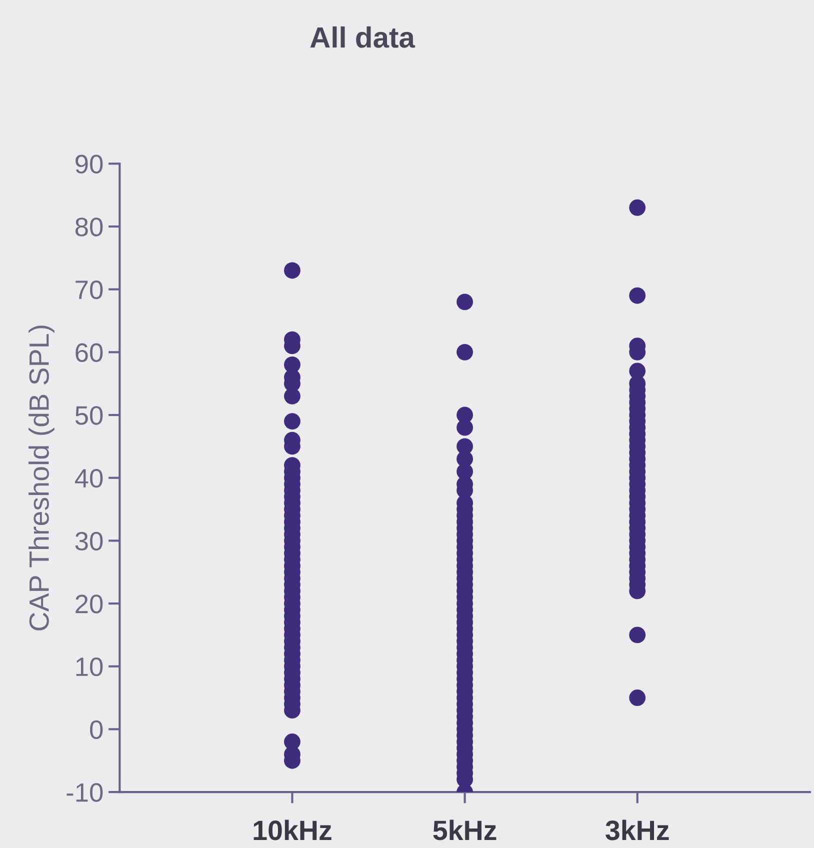  What do you see at coordinates (88, 478) in the screenshot?
I see `y-tick-label: 40` at bounding box center [88, 478].